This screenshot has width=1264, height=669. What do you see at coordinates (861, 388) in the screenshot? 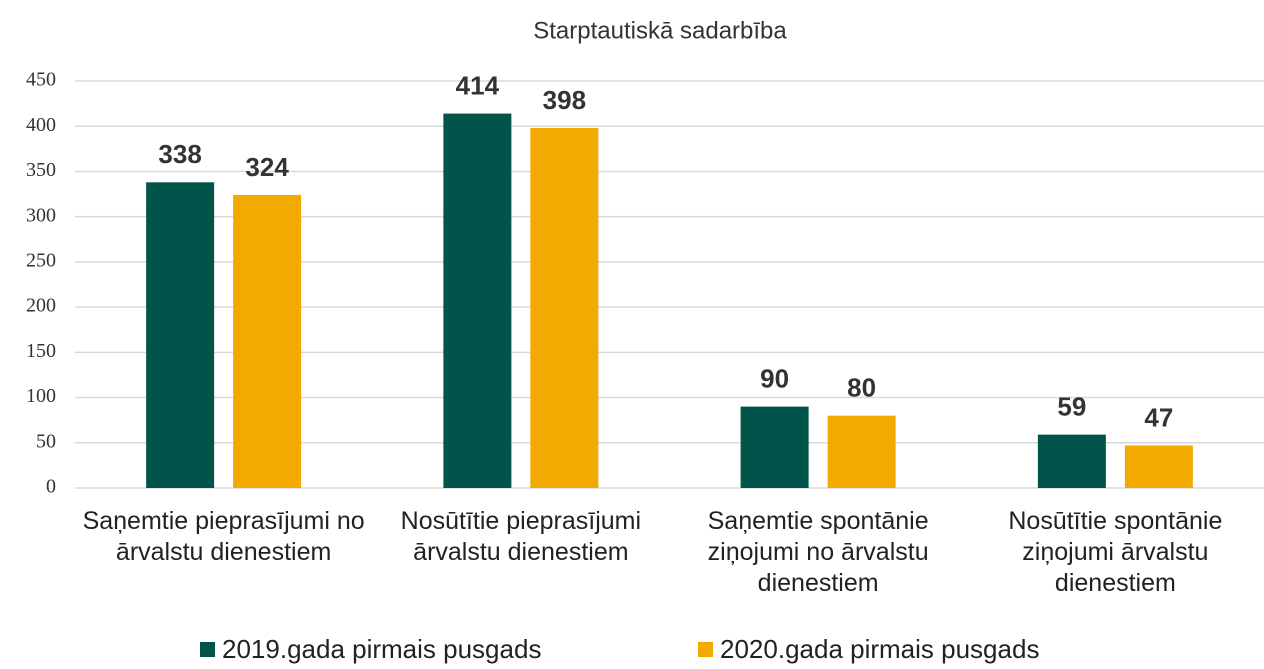
I see `data-label: 80` at bounding box center [861, 388].